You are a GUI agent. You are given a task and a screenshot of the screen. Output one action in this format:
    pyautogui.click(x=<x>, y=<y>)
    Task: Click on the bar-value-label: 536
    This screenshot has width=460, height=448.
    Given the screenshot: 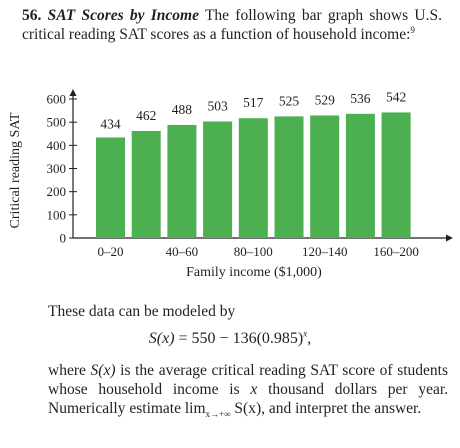 What is the action you would take?
    pyautogui.click(x=360, y=98)
    